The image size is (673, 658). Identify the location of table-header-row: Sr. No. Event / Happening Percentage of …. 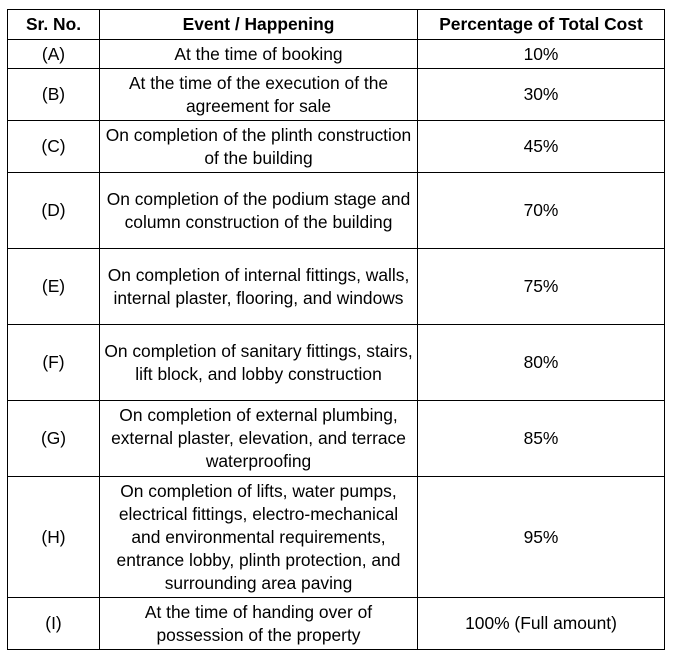
(336, 24).